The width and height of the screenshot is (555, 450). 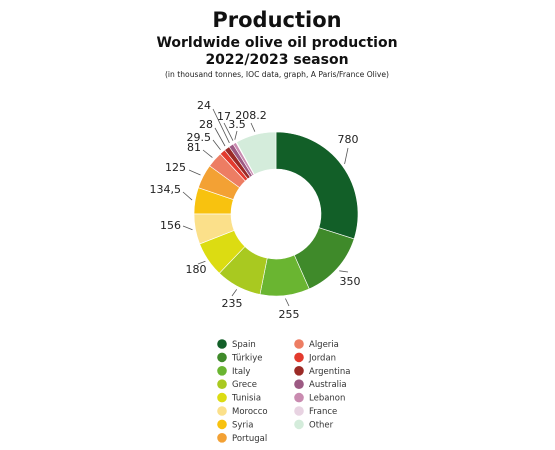 What do you see at coordinates (201, 262) in the screenshot?
I see `leader-tunisia` at bounding box center [201, 262].